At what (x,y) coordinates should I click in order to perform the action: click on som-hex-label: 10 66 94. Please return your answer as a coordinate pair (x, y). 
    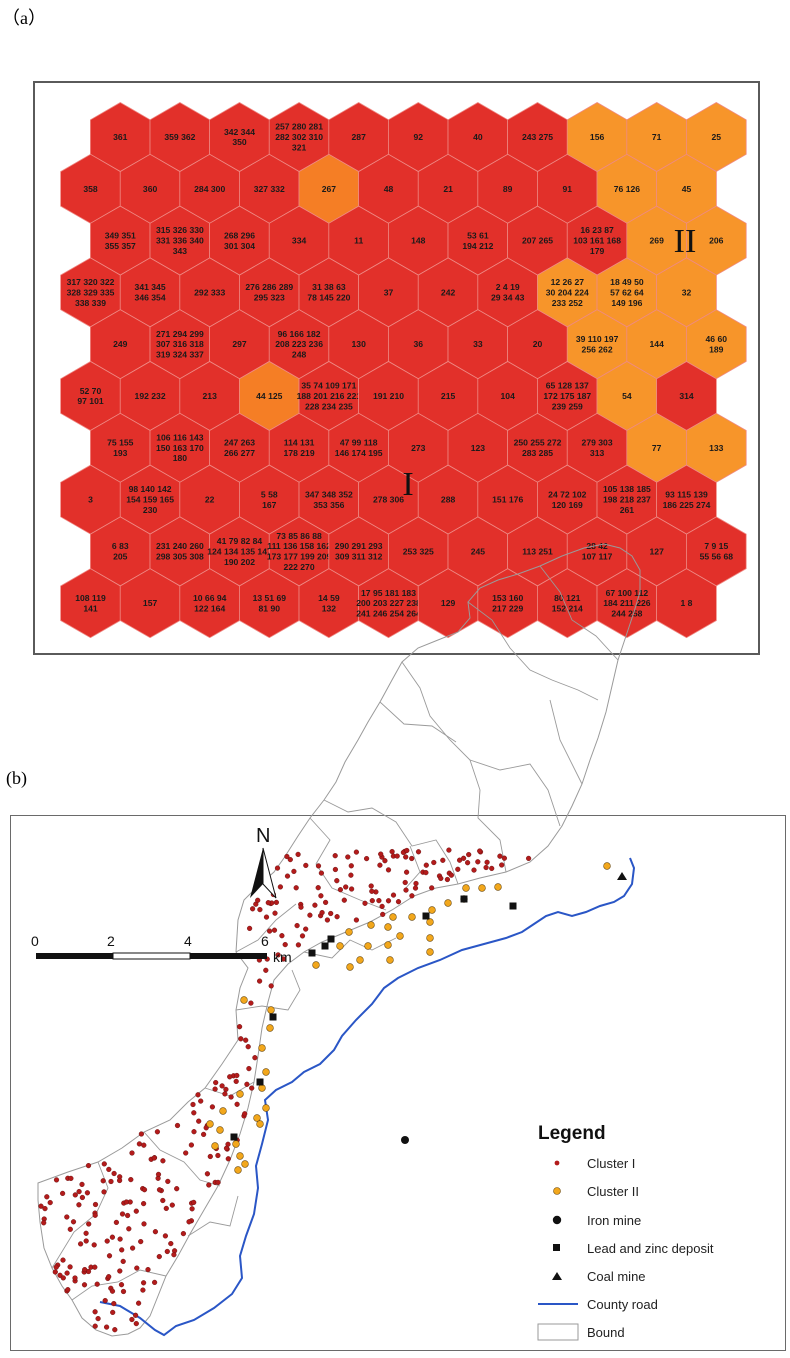
    Looking at the image, I should click on (210, 598).